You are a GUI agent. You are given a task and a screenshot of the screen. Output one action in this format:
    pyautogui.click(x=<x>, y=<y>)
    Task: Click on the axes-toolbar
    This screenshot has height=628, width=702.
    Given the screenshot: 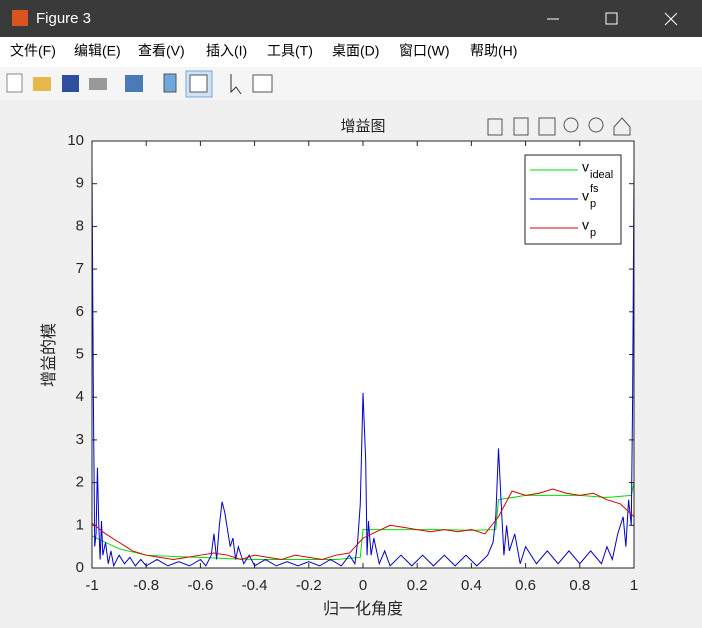 What is the action you would take?
    pyautogui.click(x=559, y=126)
    